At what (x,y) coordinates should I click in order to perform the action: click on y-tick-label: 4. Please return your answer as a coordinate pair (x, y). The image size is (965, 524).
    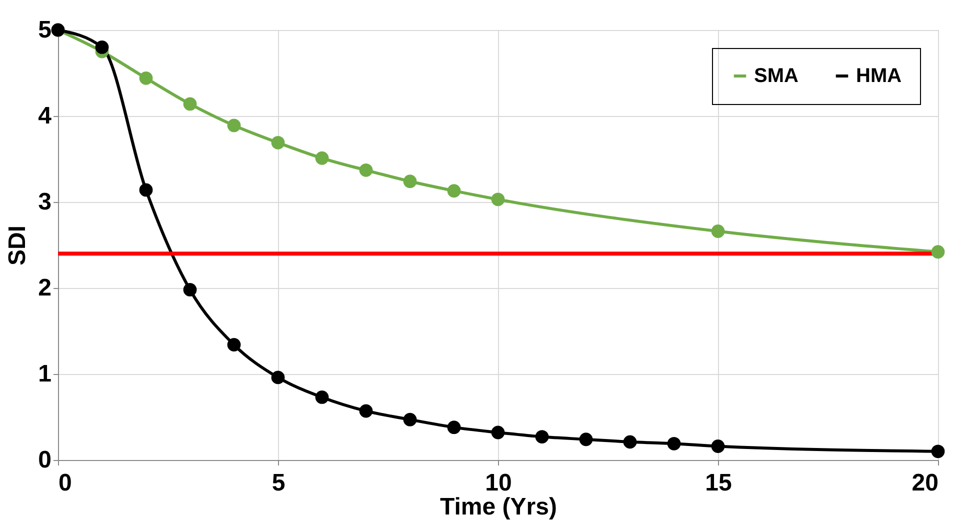
    Looking at the image, I should click on (45, 116).